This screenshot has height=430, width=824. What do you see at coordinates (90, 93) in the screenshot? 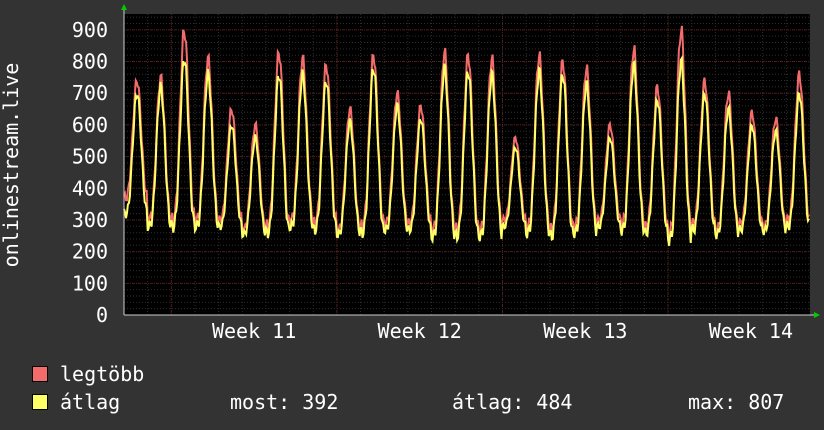
I see `y-tick-label: 700` at bounding box center [90, 93].